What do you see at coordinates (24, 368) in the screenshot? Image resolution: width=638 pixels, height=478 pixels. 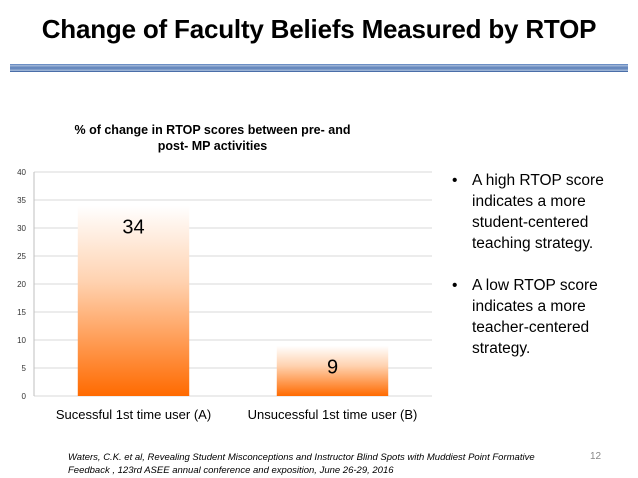 I see `y-tick-label: 5` at bounding box center [24, 368].